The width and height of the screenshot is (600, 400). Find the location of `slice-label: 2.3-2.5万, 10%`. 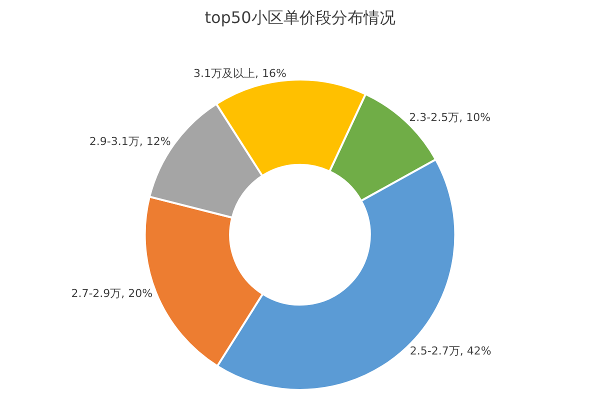

slice-label: 2.3-2.5万, 10% is located at coordinates (450, 117).